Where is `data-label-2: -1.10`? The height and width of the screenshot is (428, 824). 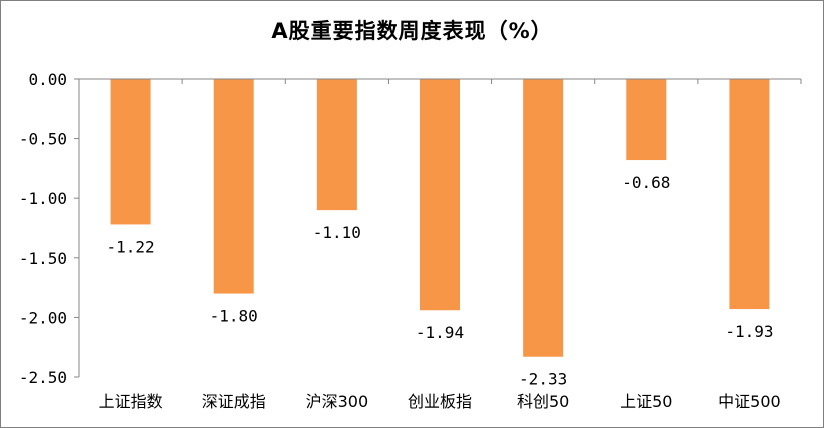
data-label-2: -1.10 is located at coordinates (337, 232).